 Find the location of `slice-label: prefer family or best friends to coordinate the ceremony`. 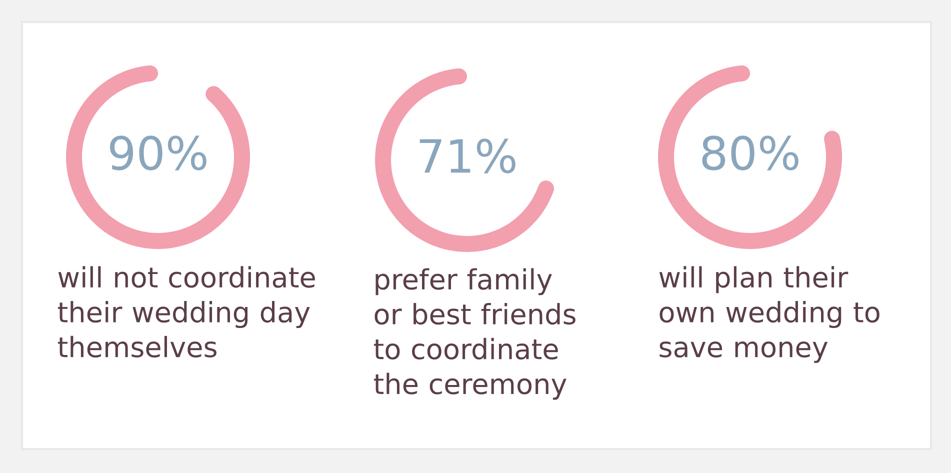

slice-label: prefer family or best friends to coordinate the ceremony is located at coordinates (475, 334).